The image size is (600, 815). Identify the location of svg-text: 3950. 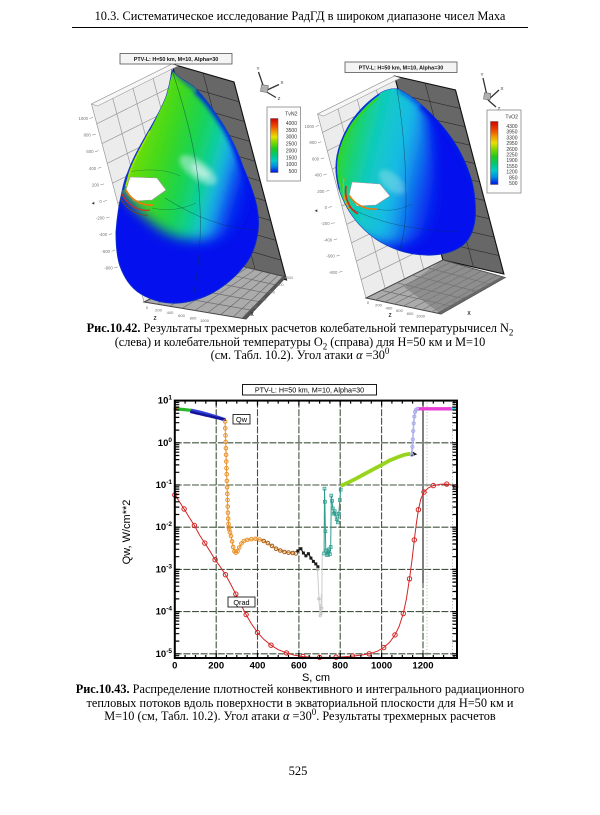
(511, 133).